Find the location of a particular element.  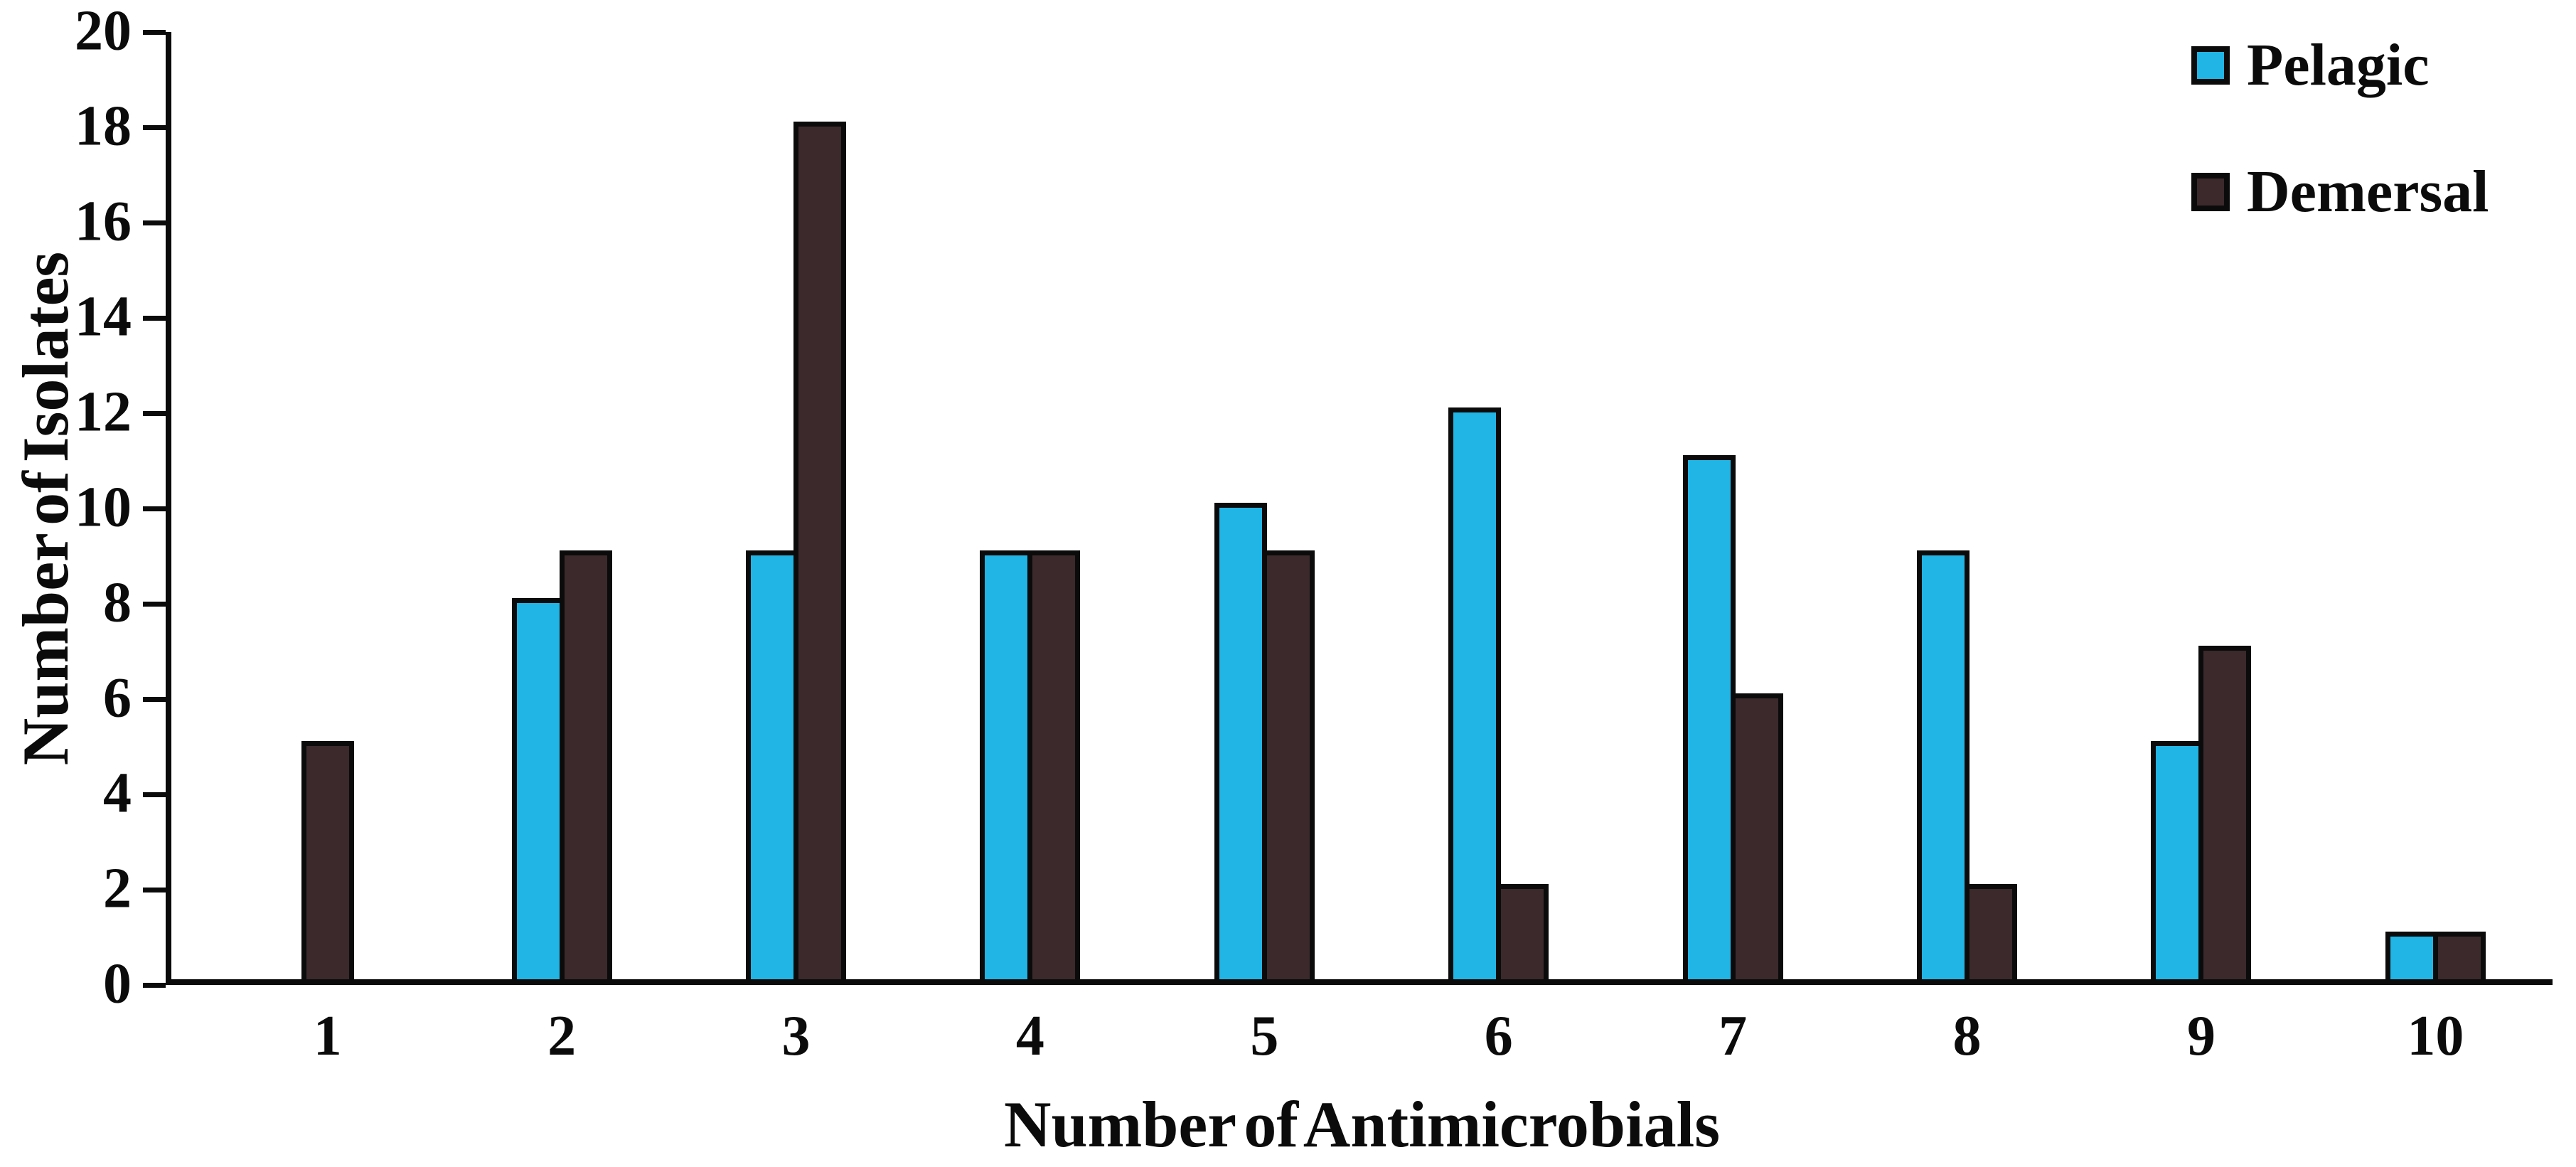

legend-swatch-demersal-icon is located at coordinates (2210, 192).